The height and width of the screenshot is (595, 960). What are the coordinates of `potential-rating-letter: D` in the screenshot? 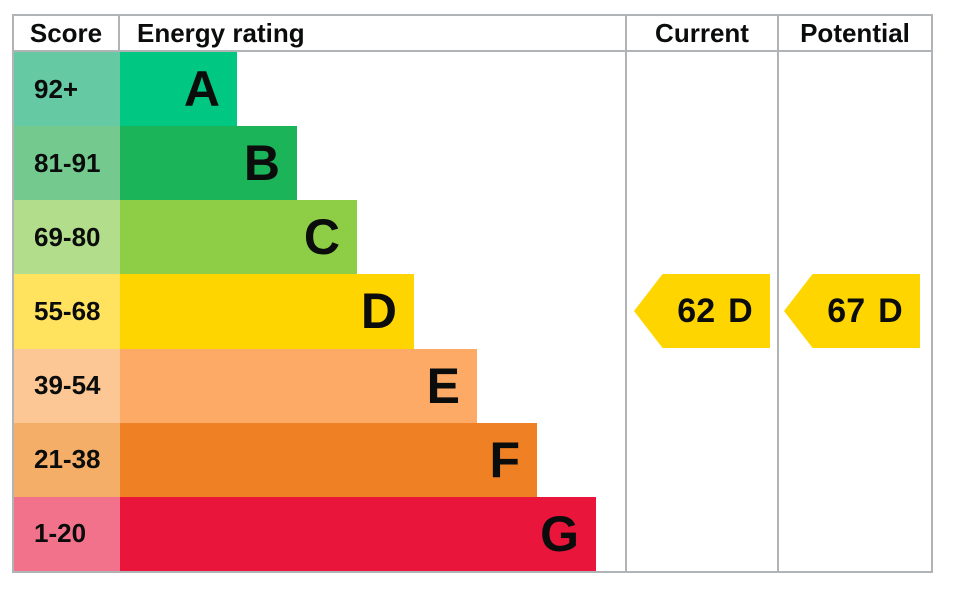 It's located at (890, 311).